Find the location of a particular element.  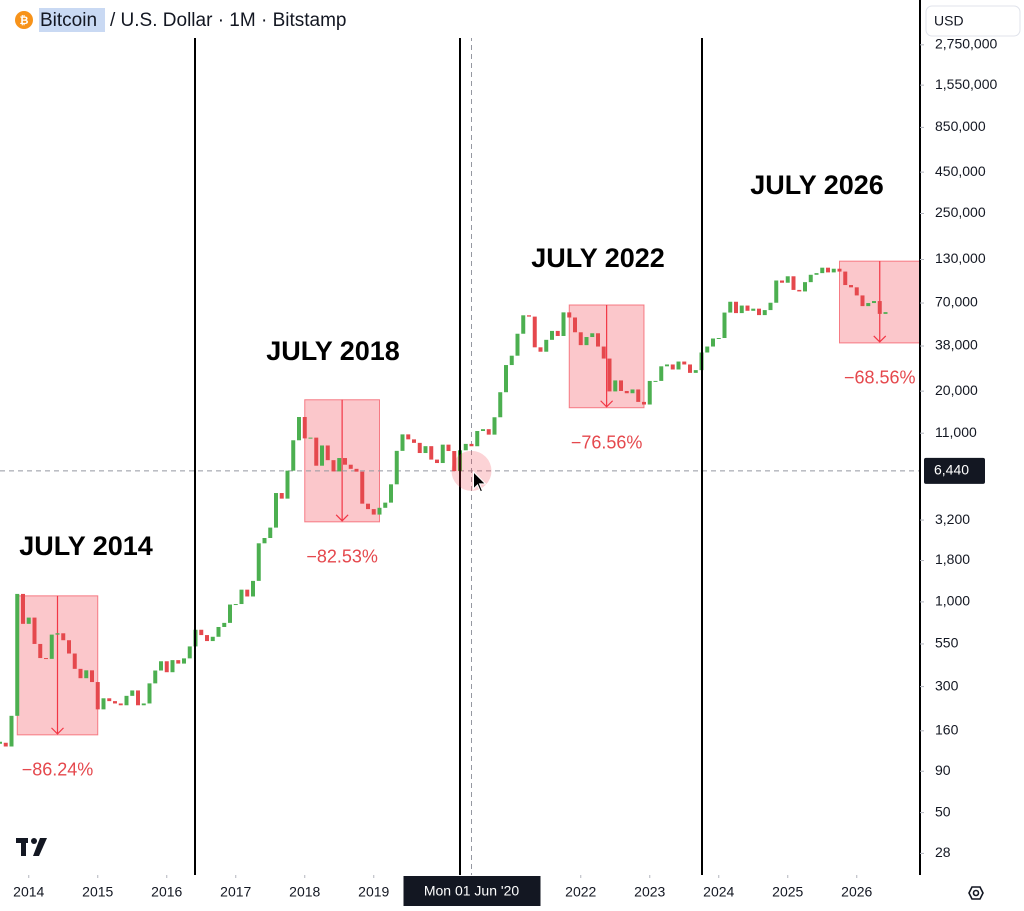

x-tick-label: 2022 is located at coordinates (580, 892).